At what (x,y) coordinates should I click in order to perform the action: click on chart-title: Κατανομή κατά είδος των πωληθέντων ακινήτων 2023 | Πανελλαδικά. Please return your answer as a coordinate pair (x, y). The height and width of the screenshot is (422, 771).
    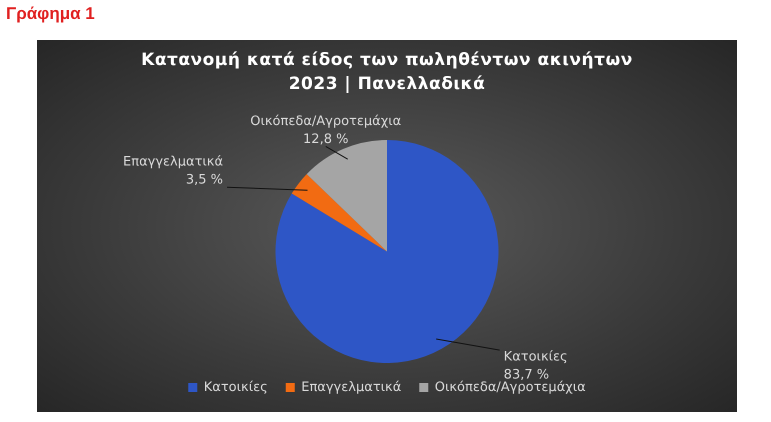
    Looking at the image, I should click on (387, 72).